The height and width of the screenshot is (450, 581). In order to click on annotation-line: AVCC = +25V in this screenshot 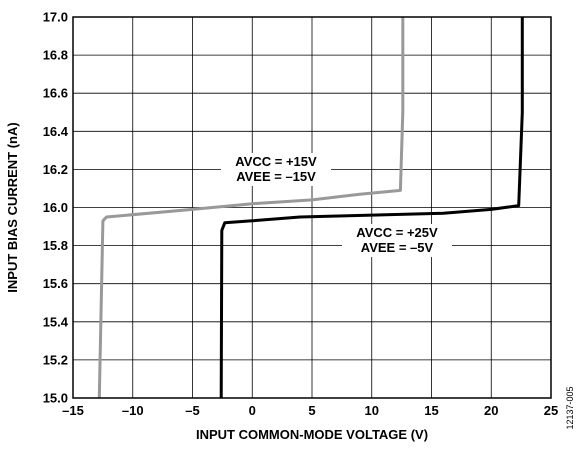, I will do `click(397, 232)`.